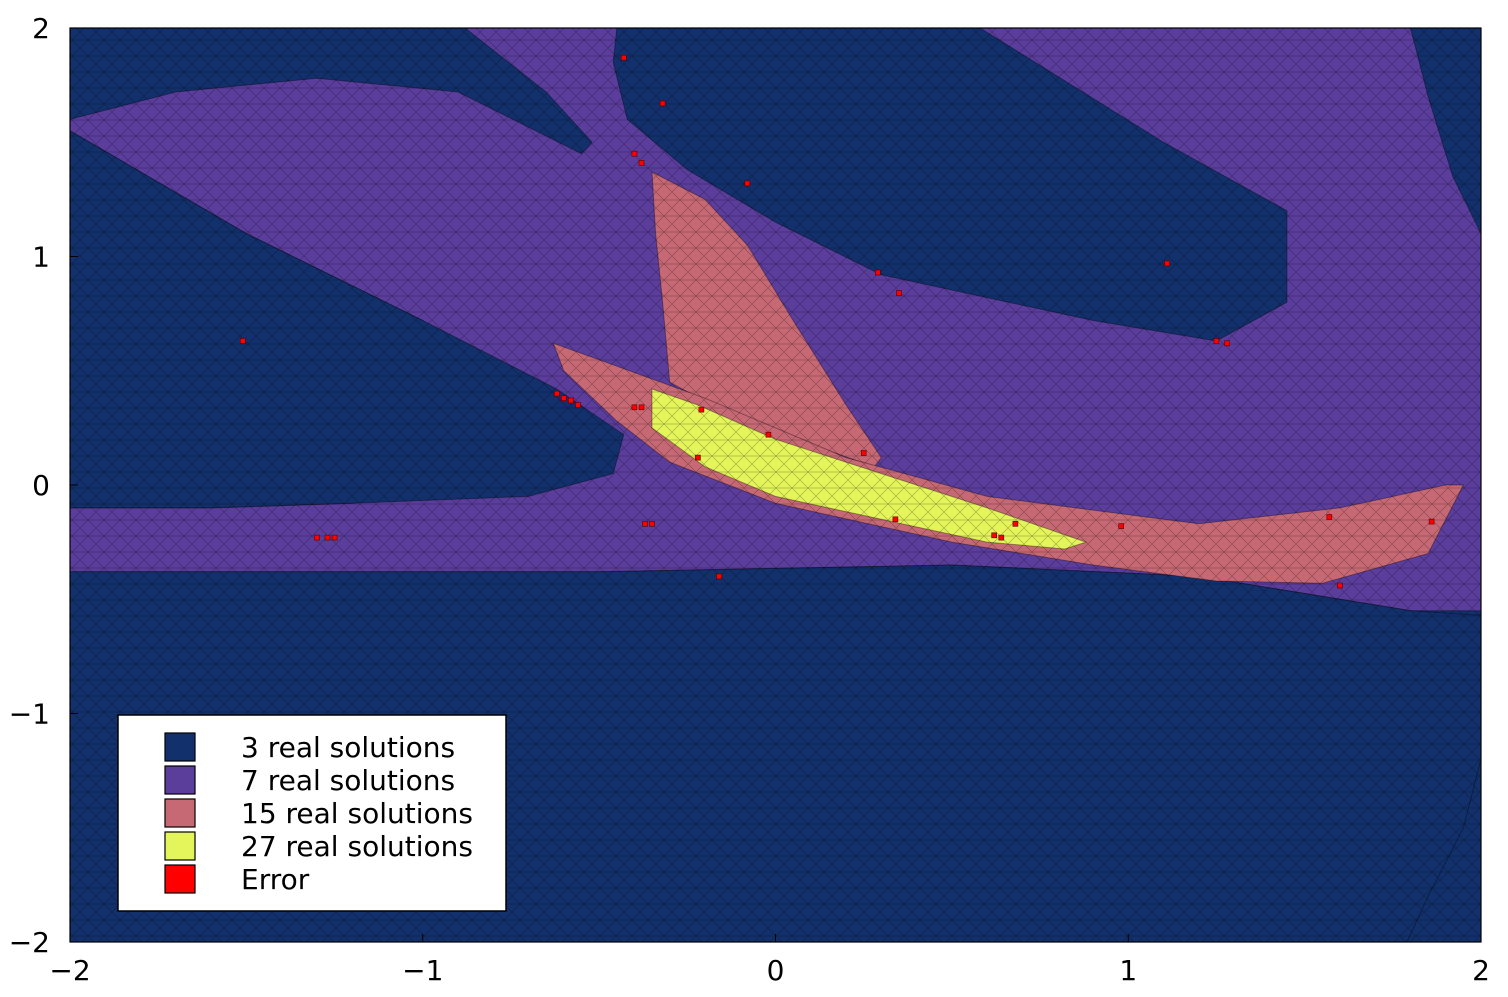  I want to click on x-tick-label: 1, so click(1128, 970).